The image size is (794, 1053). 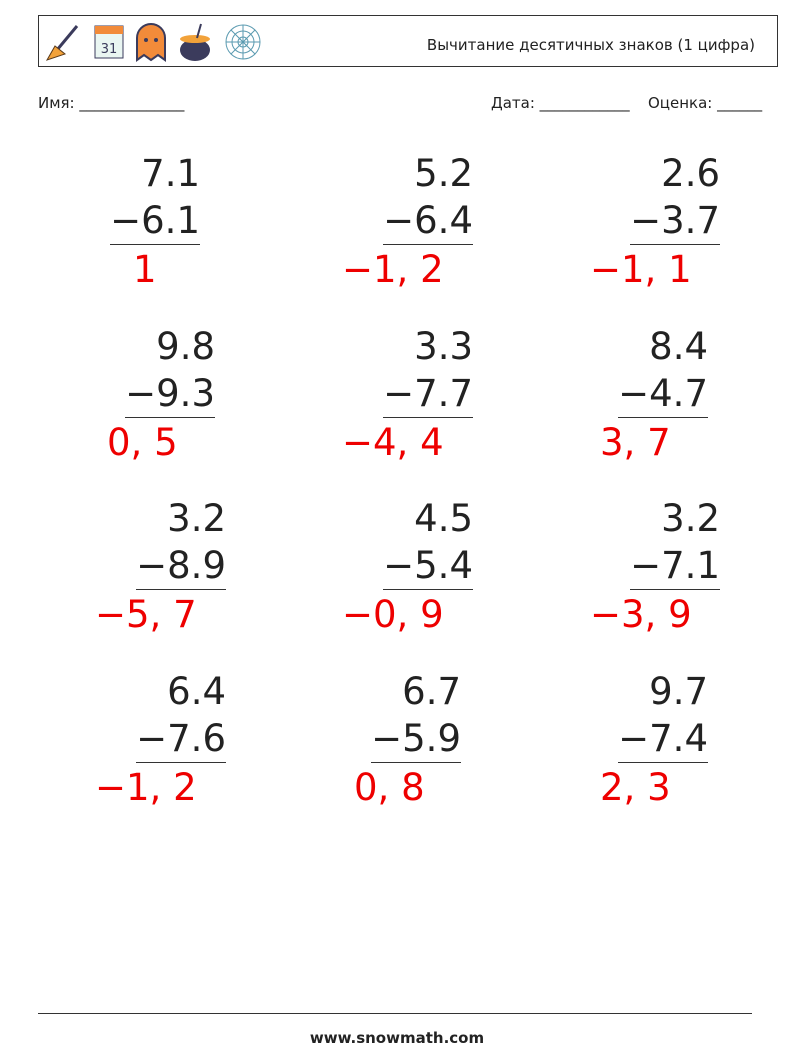 What do you see at coordinates (443, 173) in the screenshot?
I see `minuend: 5.2` at bounding box center [443, 173].